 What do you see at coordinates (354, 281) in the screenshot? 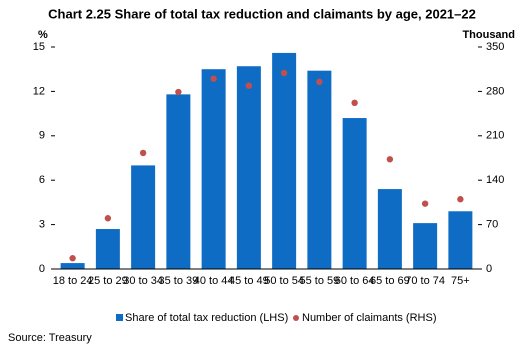
I see `x-tick-label: 60 to 64` at bounding box center [354, 281].